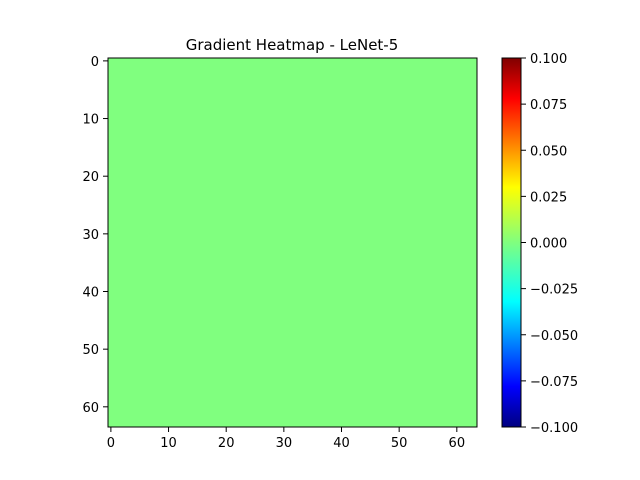 Image resolution: width=640 pixels, height=480 pixels. I want to click on chart-title: Gradient Heatmap - LeNet-5, so click(292, 45).